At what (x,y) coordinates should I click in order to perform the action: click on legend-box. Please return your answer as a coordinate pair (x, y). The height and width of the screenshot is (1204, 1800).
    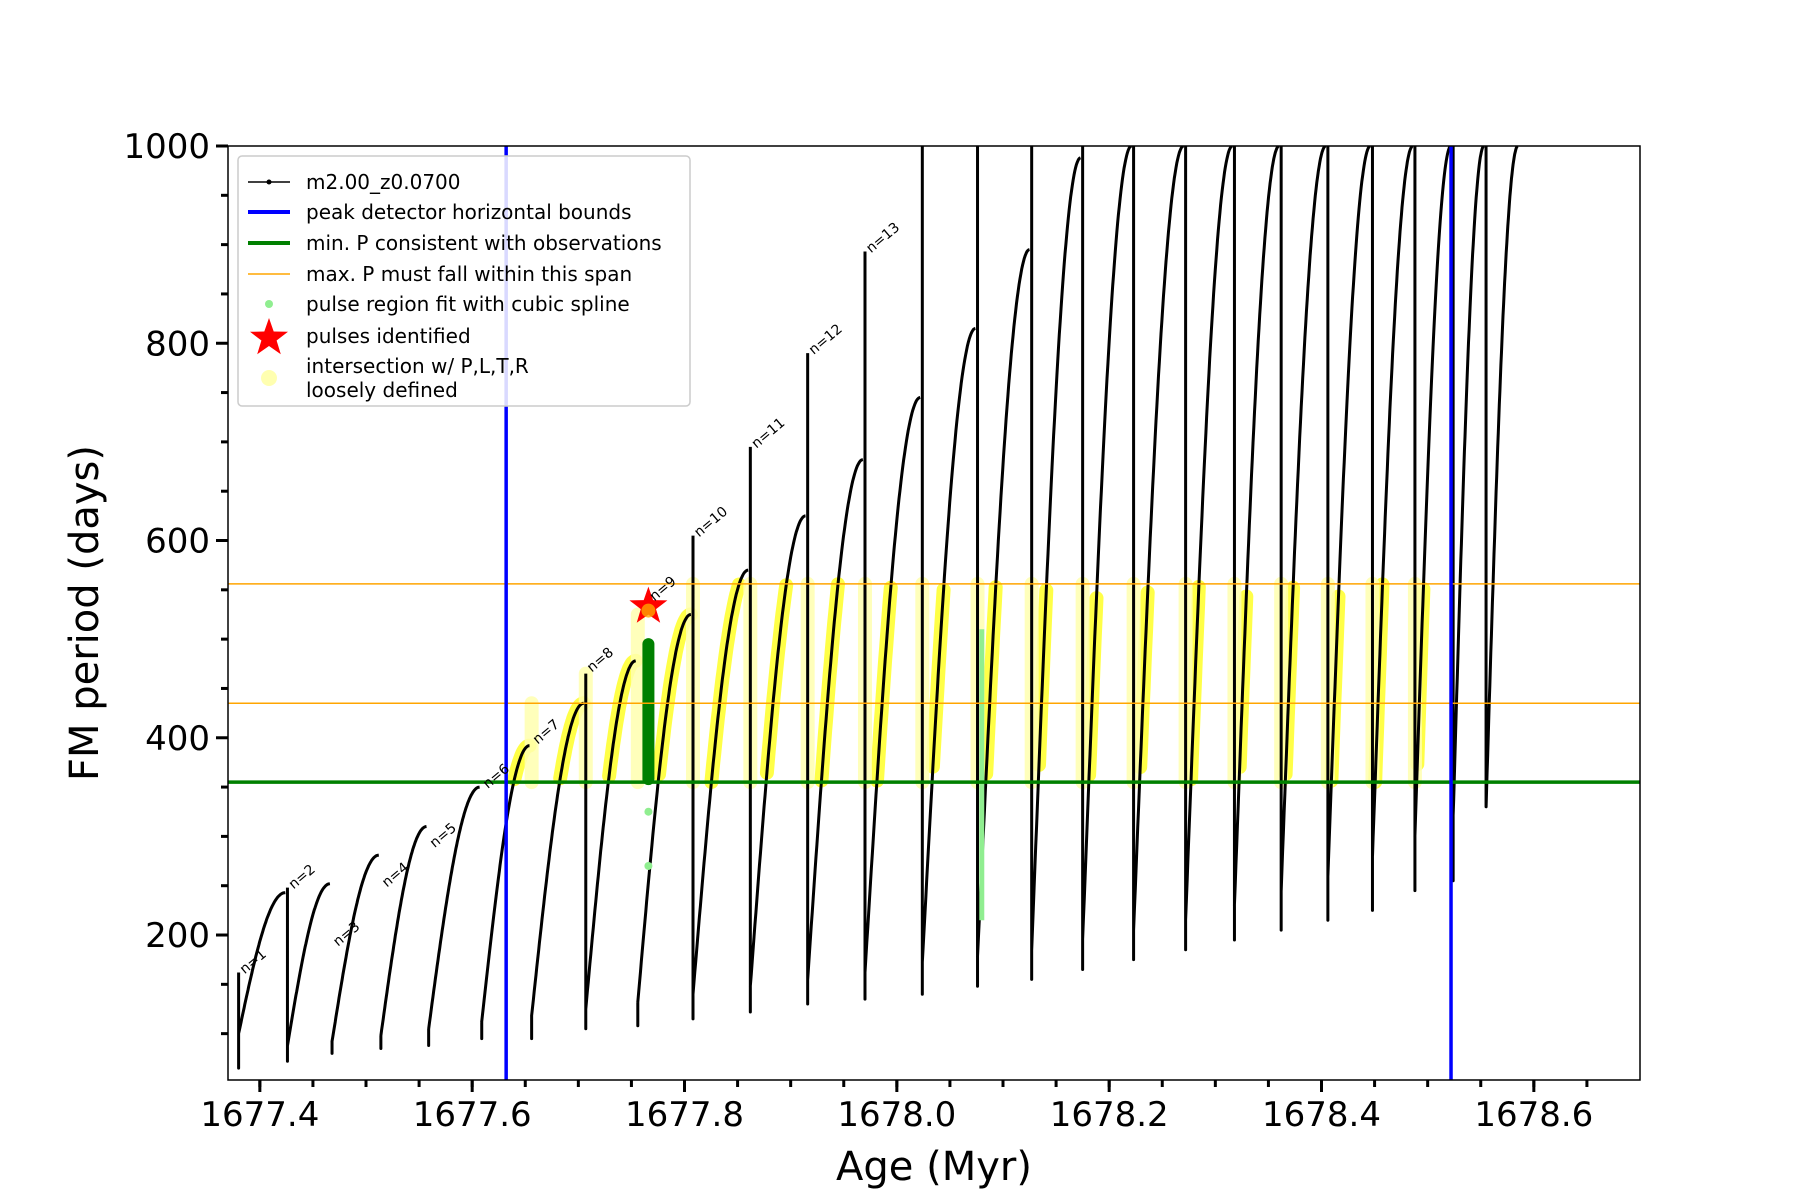
    Looking at the image, I should click on (464, 281).